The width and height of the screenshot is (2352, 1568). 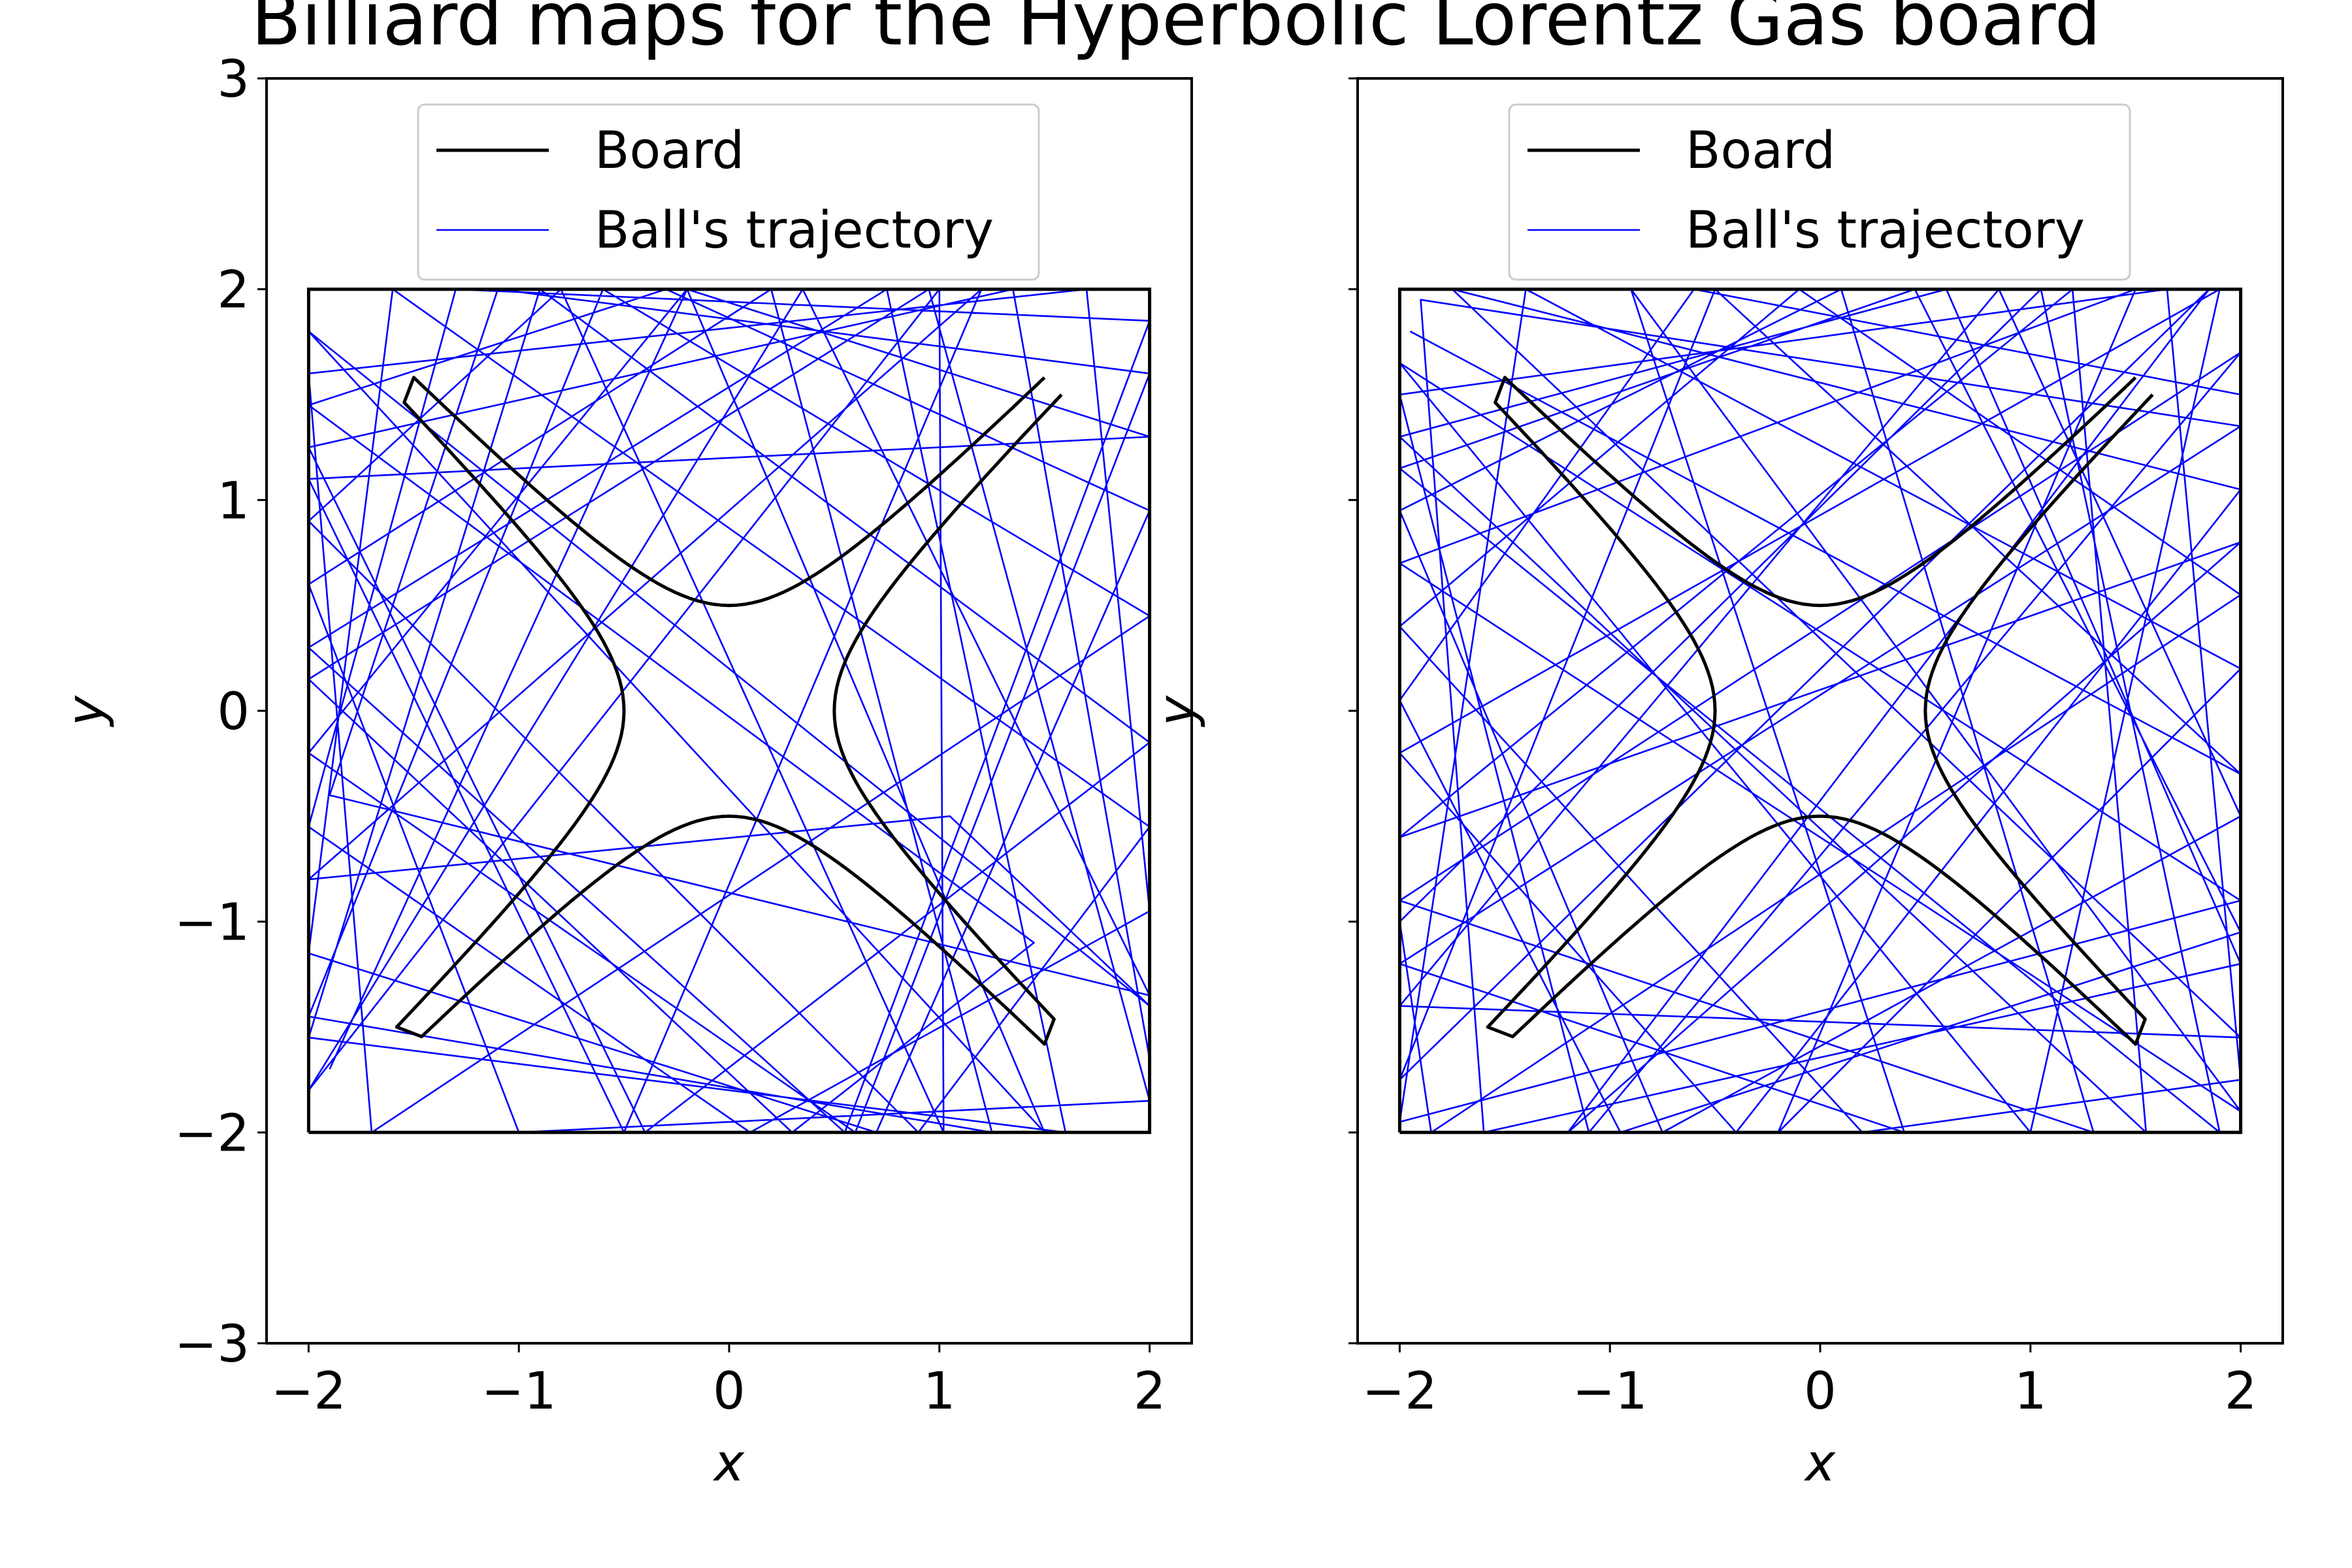 What do you see at coordinates (1760, 151) in the screenshot?
I see `right-legend-board-label: Board` at bounding box center [1760, 151].